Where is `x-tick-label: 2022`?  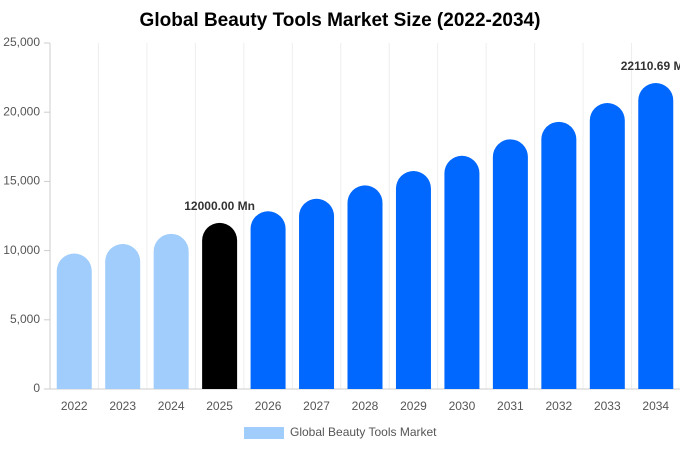
x-tick-label: 2022 is located at coordinates (74, 406).